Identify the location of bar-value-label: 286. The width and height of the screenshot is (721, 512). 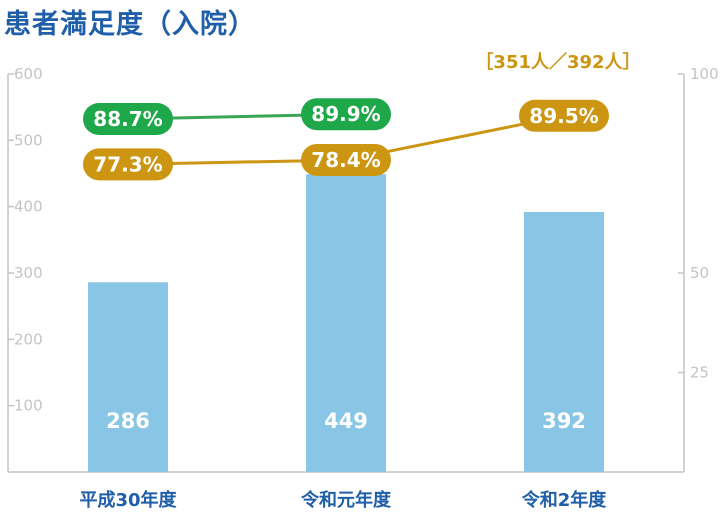
(128, 421).